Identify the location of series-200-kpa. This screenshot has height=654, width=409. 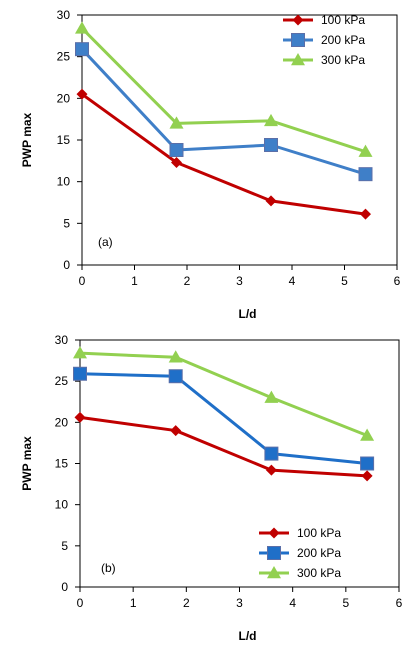
(224, 418).